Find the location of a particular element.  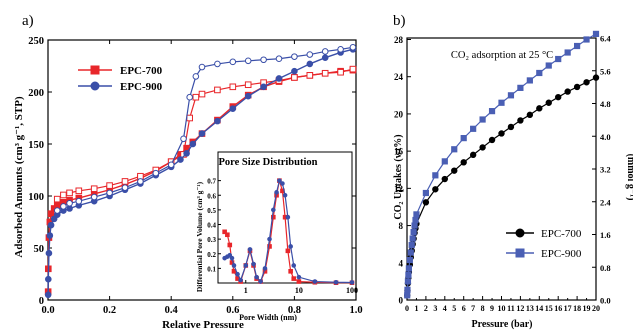

panel-a-ylabel: Adsorbed Amounts (cm³ g⁻¹, STP) is located at coordinates (19, 177).